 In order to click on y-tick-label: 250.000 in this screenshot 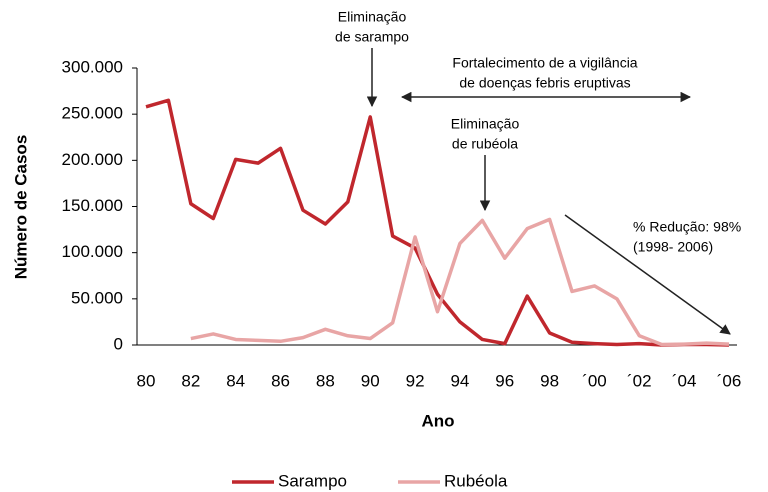, I will do `click(92, 113)`.